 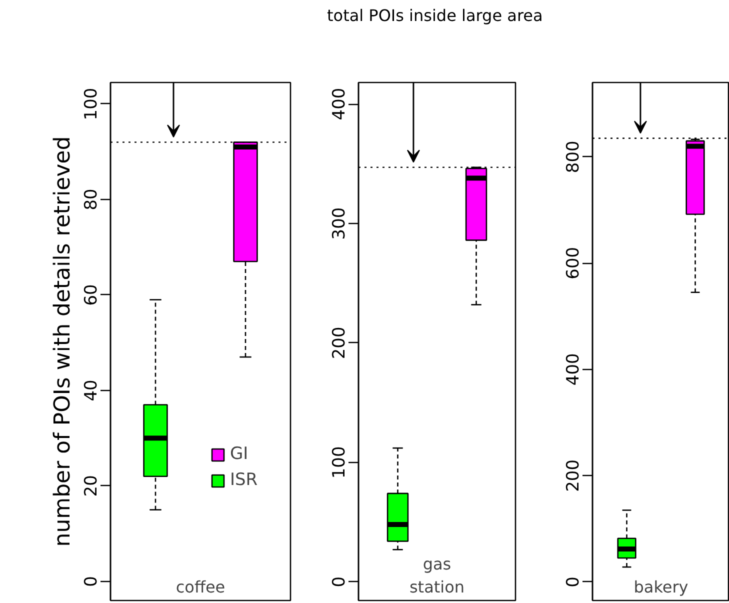 I want to click on y-tick-label: 80, so click(x=92, y=199).